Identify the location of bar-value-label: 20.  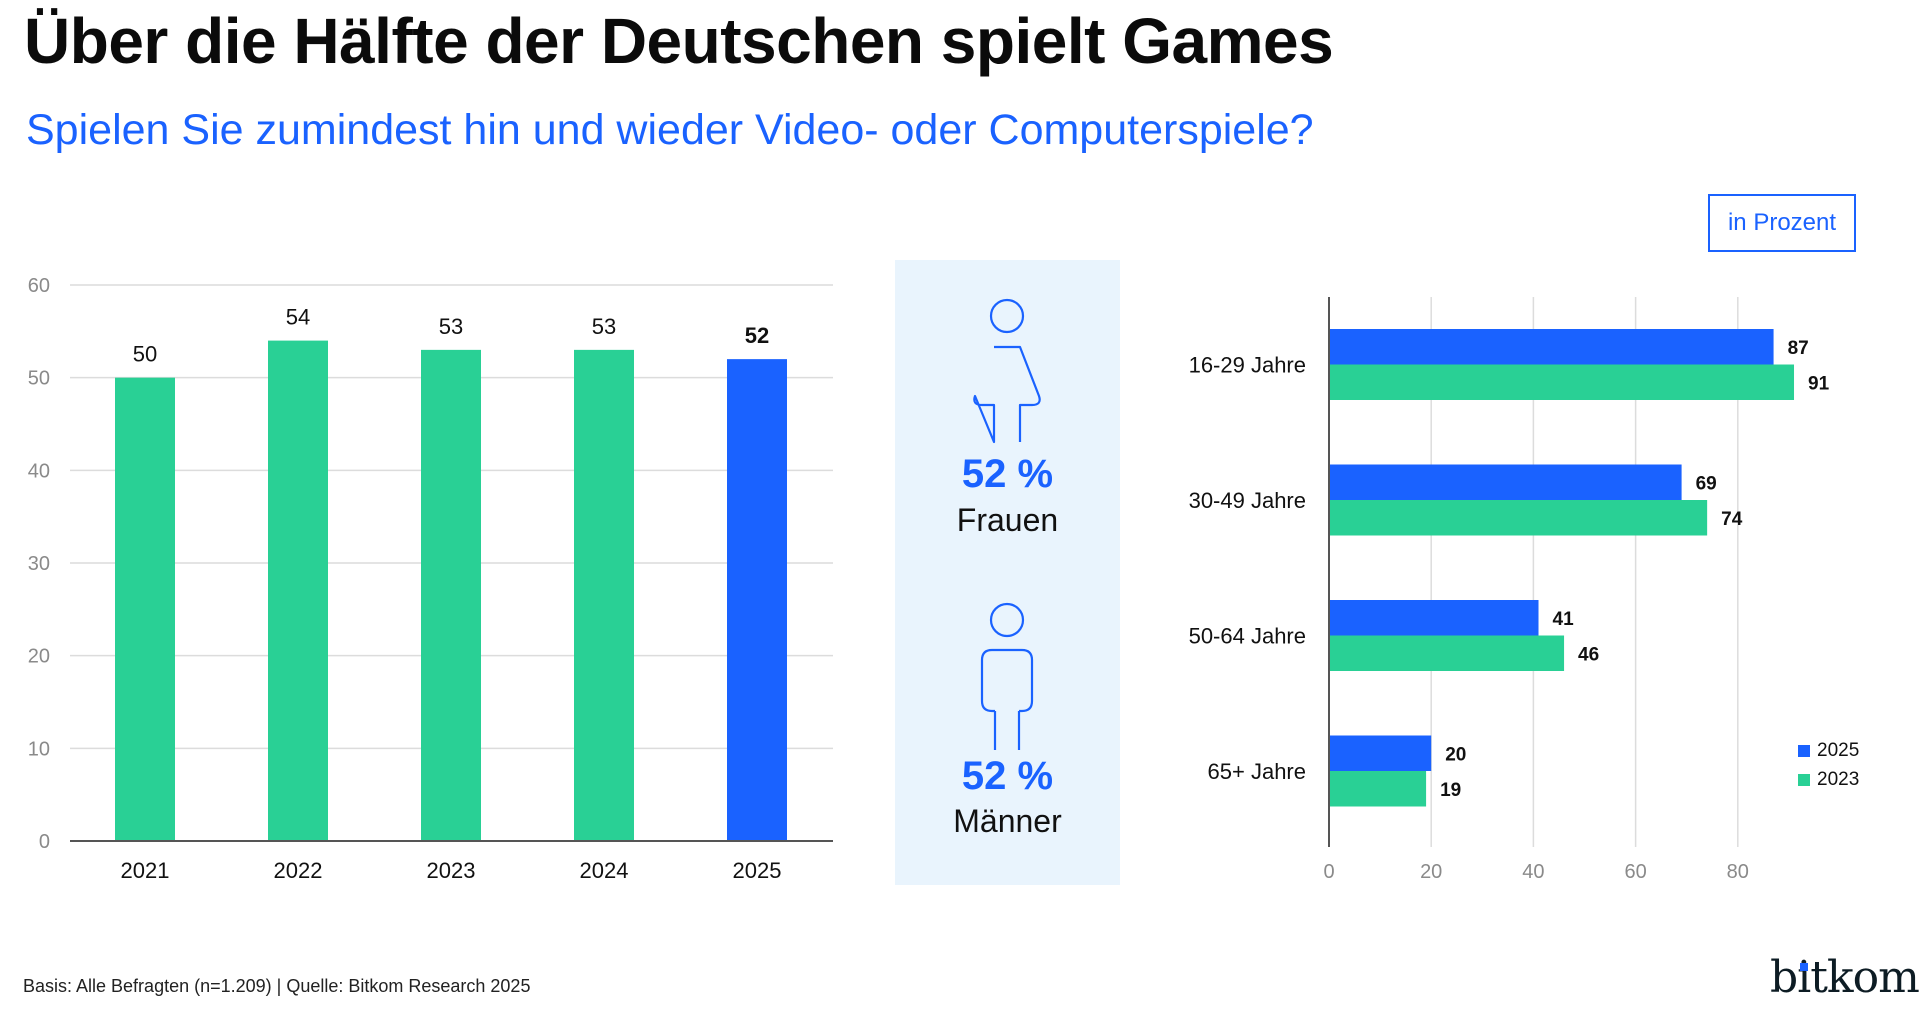
(1455, 754).